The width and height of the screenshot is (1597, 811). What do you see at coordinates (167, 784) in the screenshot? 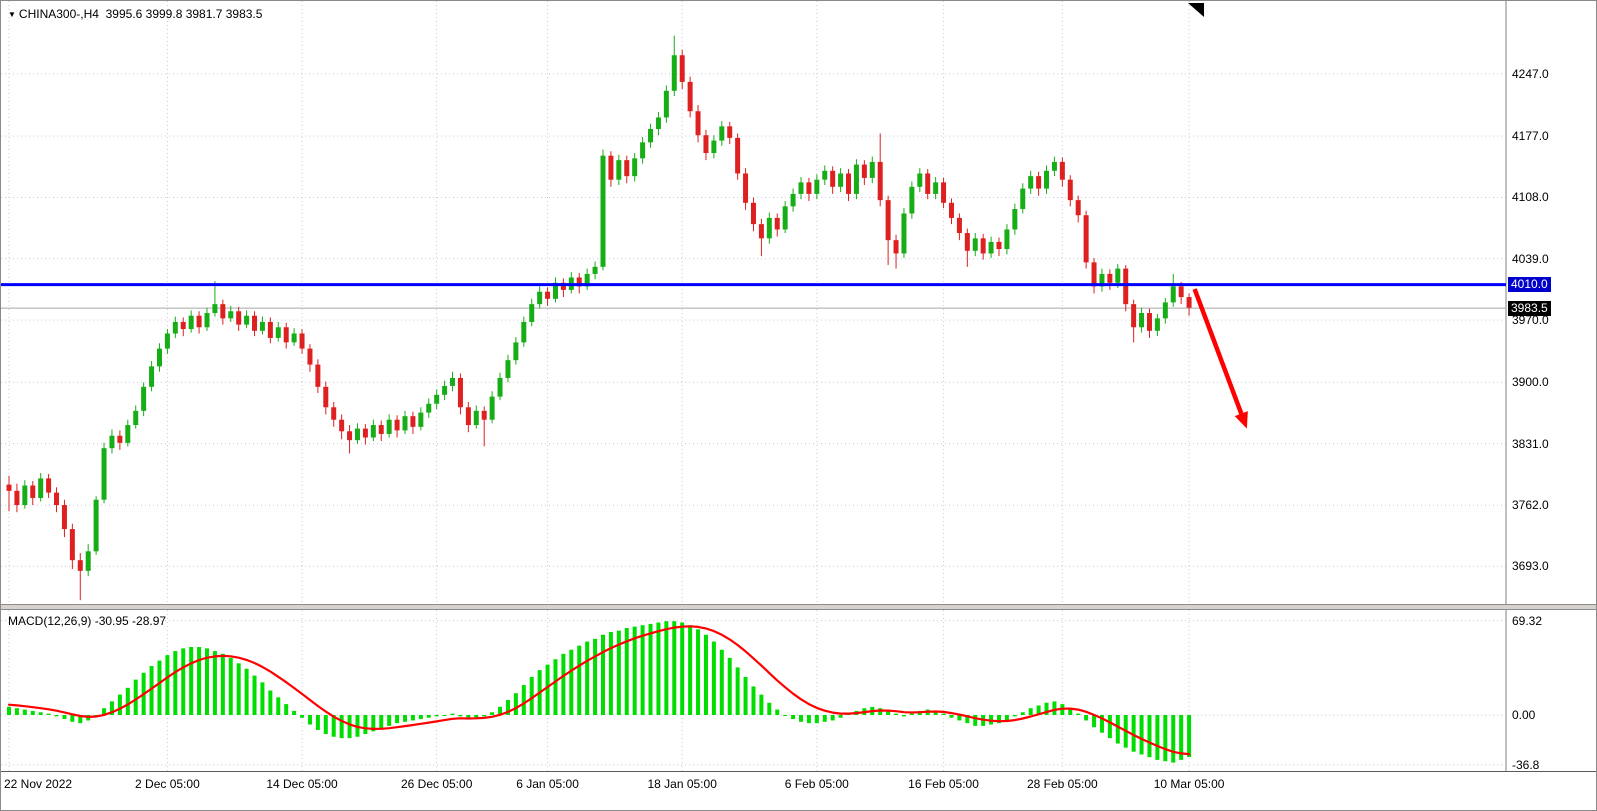
I see `time-axis-label: 2 Dec 05:00` at bounding box center [167, 784].